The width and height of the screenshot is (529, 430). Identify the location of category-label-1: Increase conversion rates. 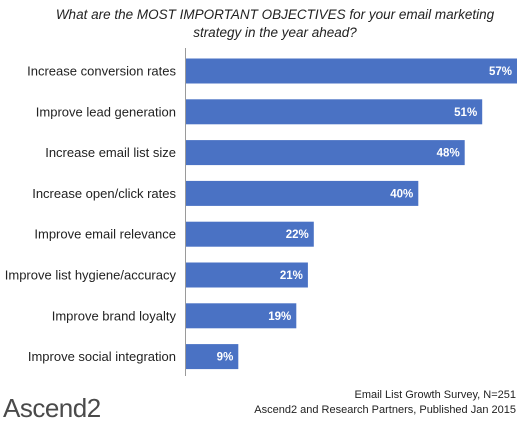
(101, 71).